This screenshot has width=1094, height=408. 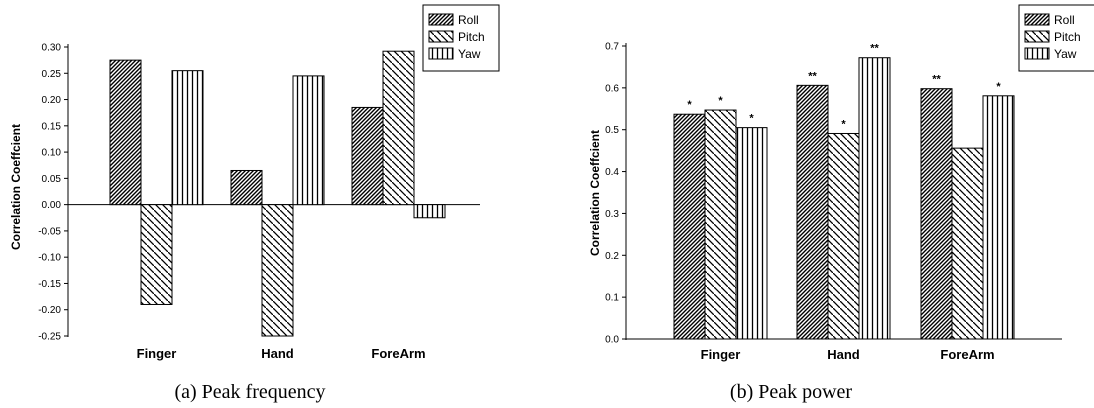 I want to click on y-tick-label: 0.00, so click(x=52, y=205).